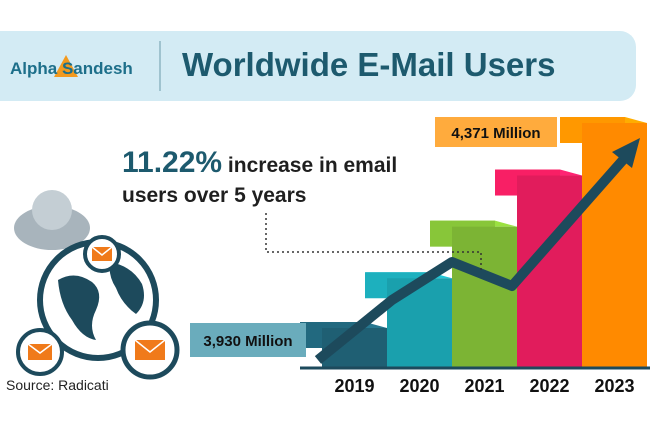 The width and height of the screenshot is (656, 436). What do you see at coordinates (614, 386) in the screenshot?
I see `year-label-2023: 2023` at bounding box center [614, 386].